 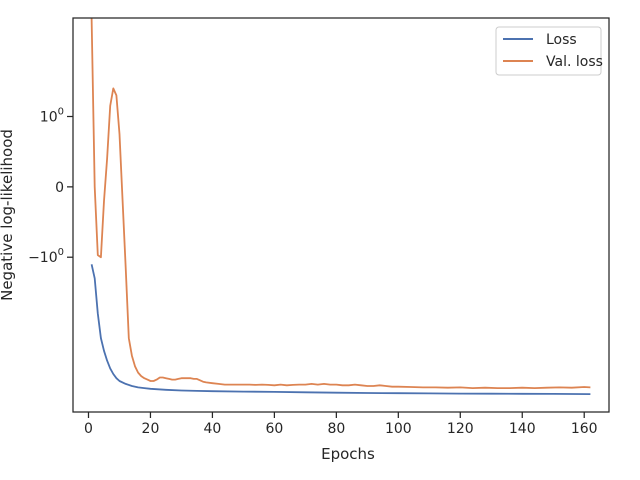 I want to click on legend-label-loss: Loss, so click(x=561, y=40).